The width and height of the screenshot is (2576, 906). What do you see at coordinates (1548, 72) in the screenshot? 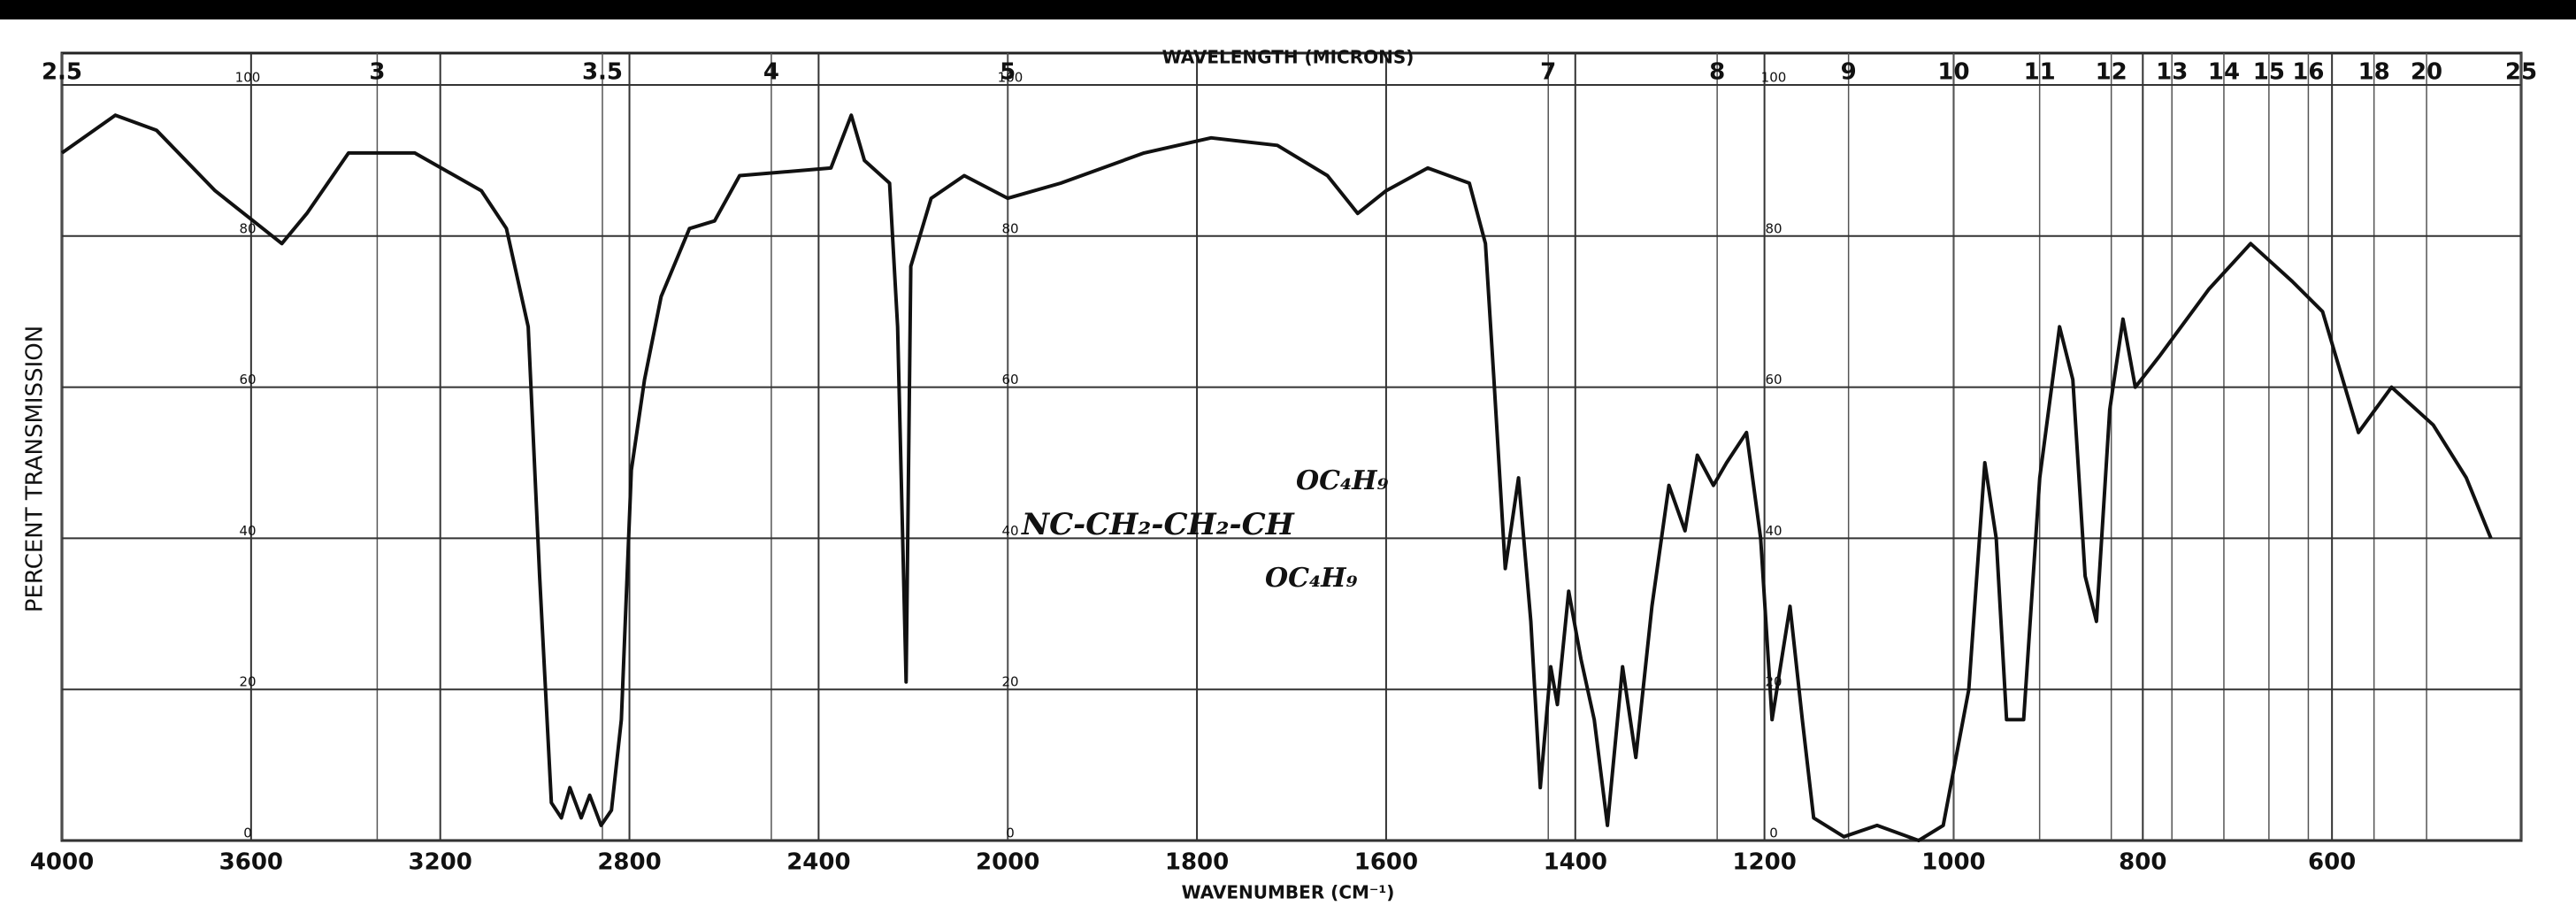
I see `x2-tick-label: 7` at bounding box center [1548, 72].